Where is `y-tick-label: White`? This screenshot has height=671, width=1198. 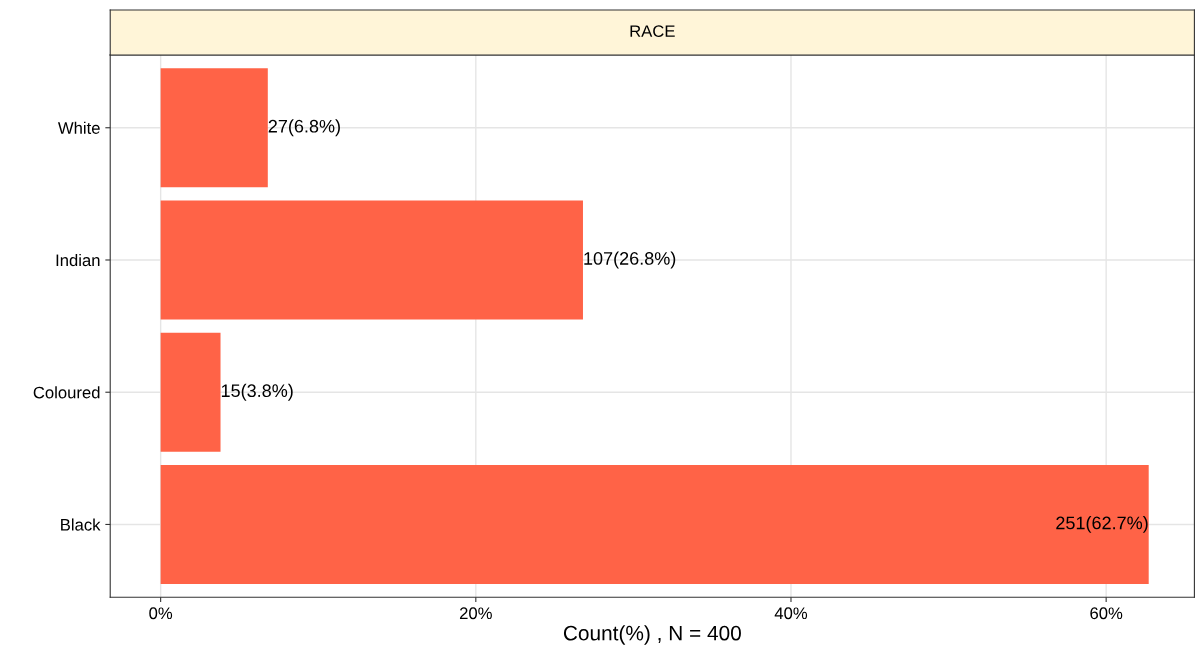 y-tick-label: White is located at coordinates (78, 127).